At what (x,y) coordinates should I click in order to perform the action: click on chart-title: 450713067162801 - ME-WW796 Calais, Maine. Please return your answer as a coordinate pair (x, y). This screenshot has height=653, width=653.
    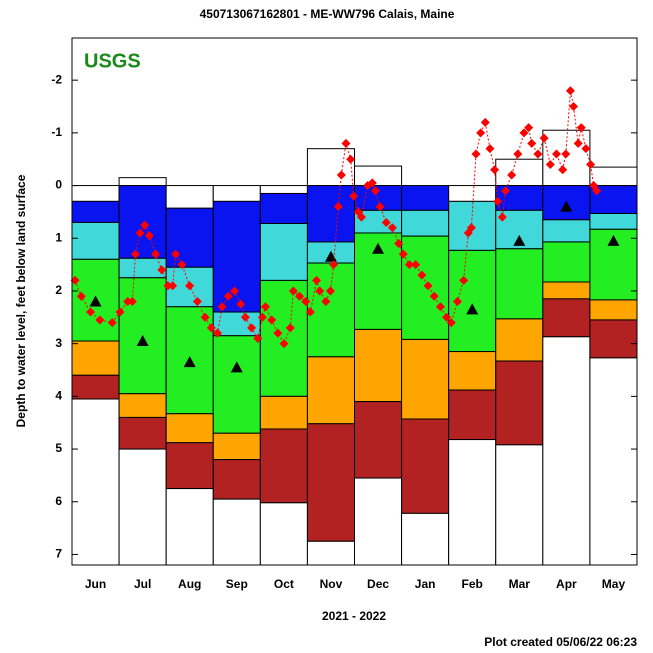
    Looking at the image, I should click on (327, 14).